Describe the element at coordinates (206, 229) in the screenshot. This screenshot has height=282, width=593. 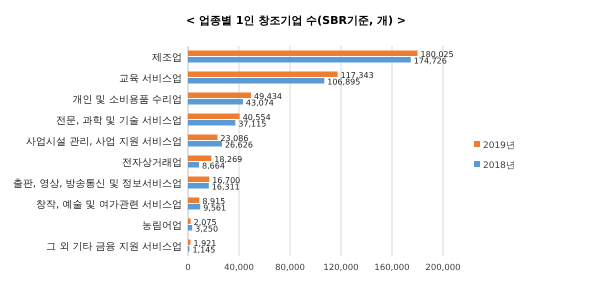
I see `data-label: 3,250` at that location.